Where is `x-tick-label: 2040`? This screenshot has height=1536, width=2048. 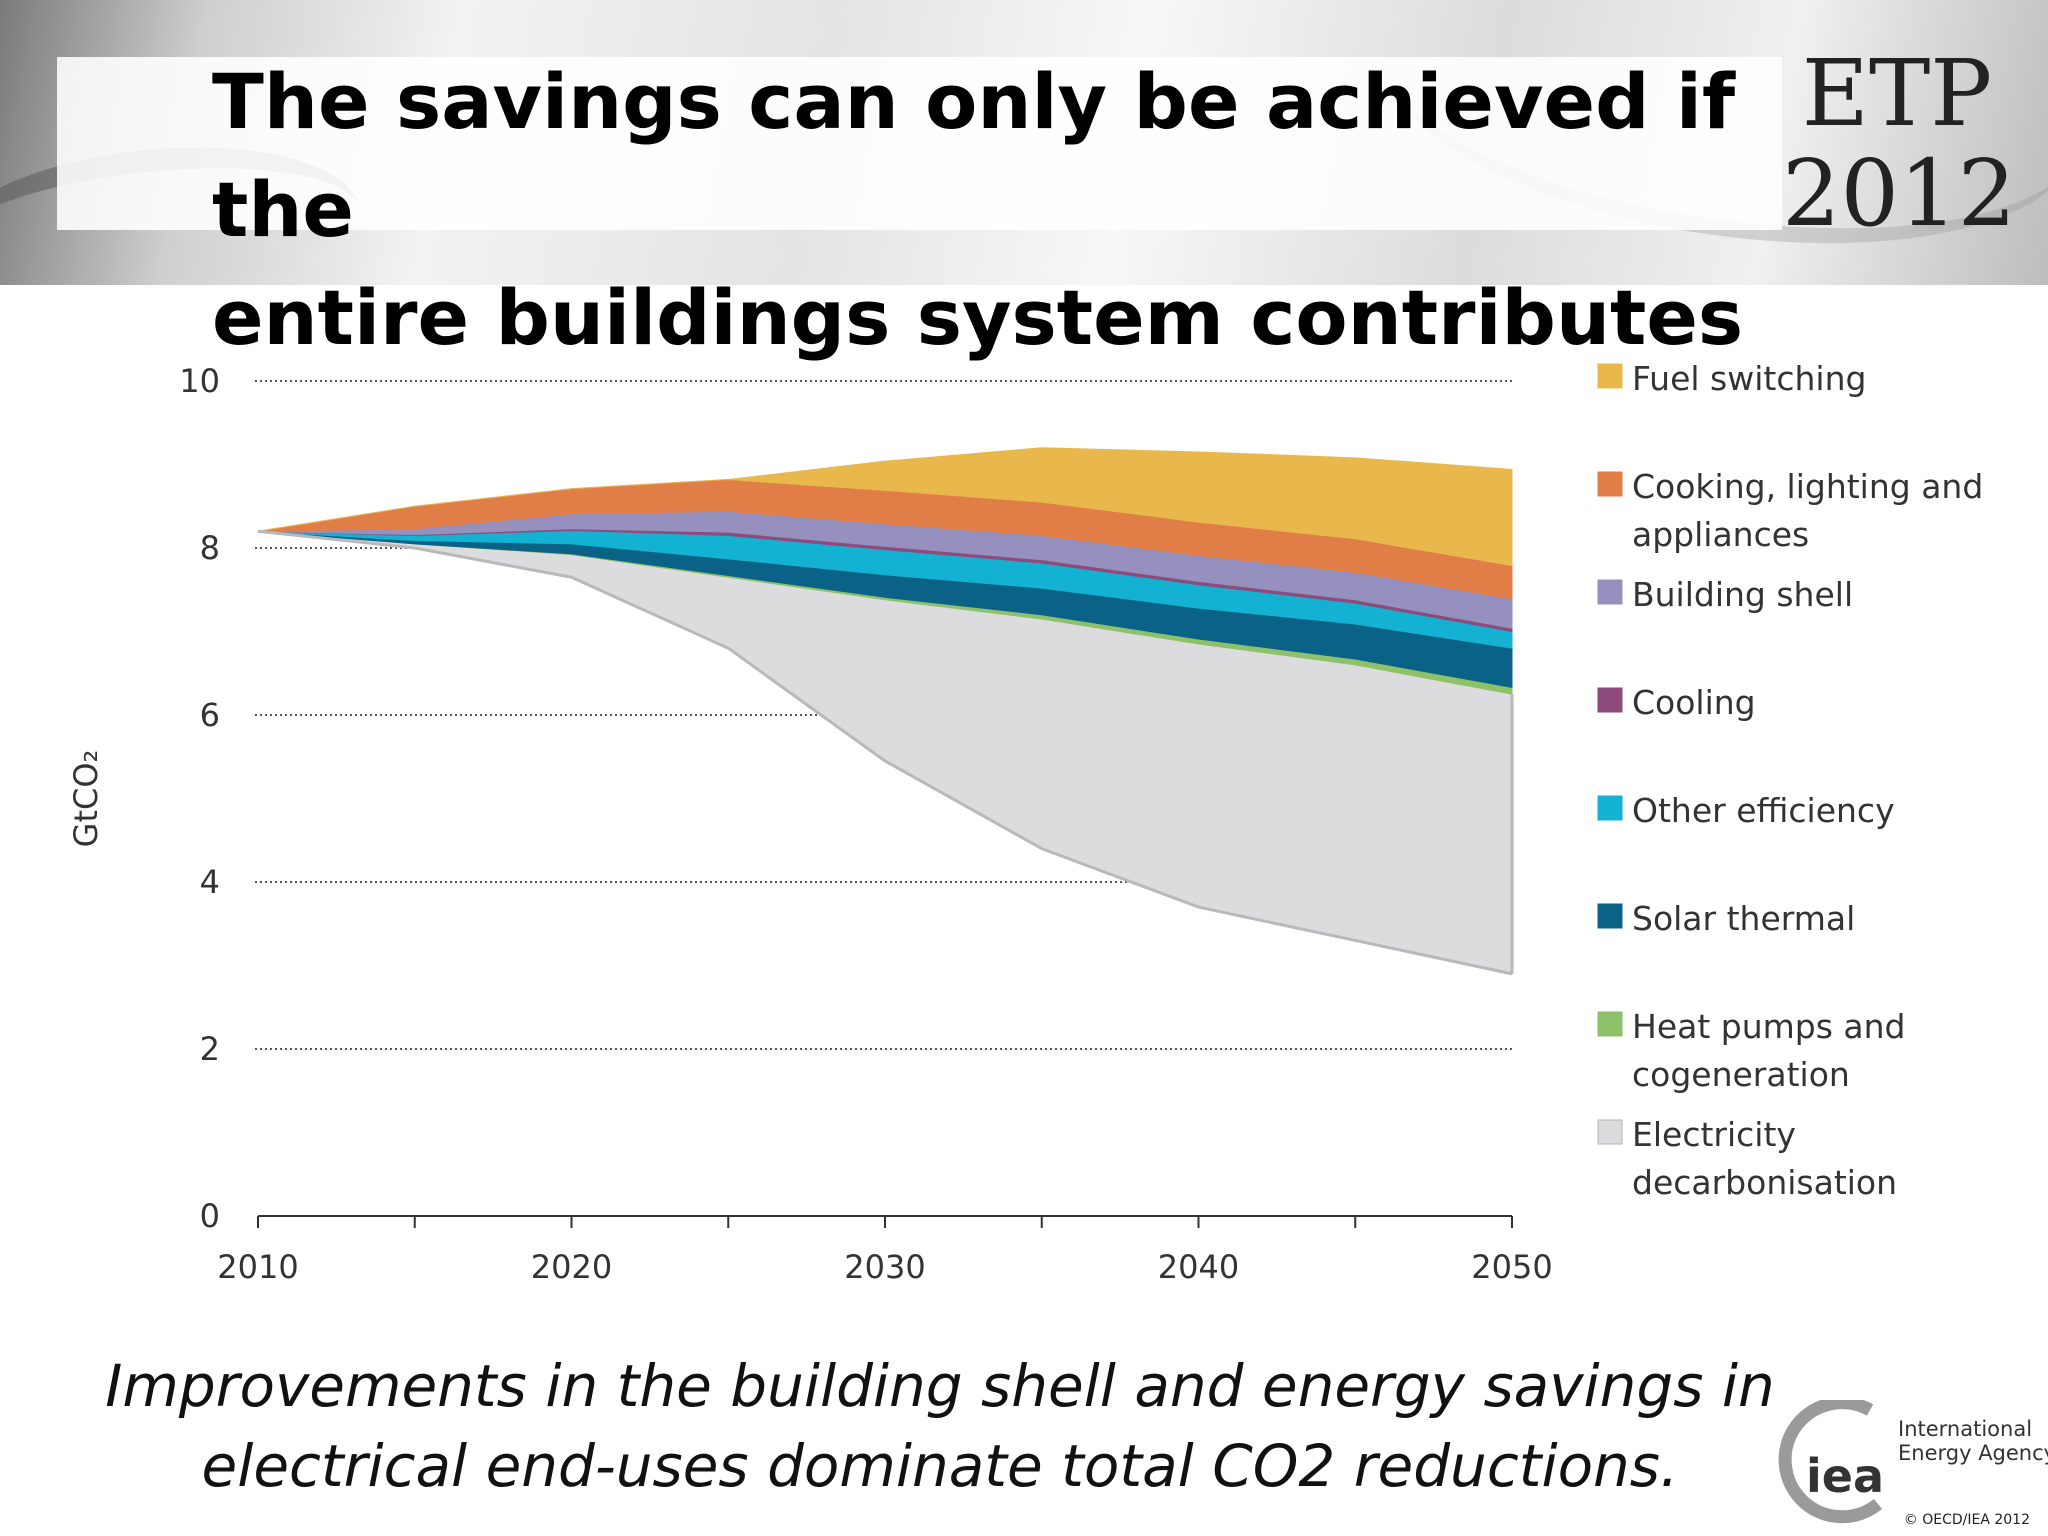 x-tick-label: 2040 is located at coordinates (1198, 1267).